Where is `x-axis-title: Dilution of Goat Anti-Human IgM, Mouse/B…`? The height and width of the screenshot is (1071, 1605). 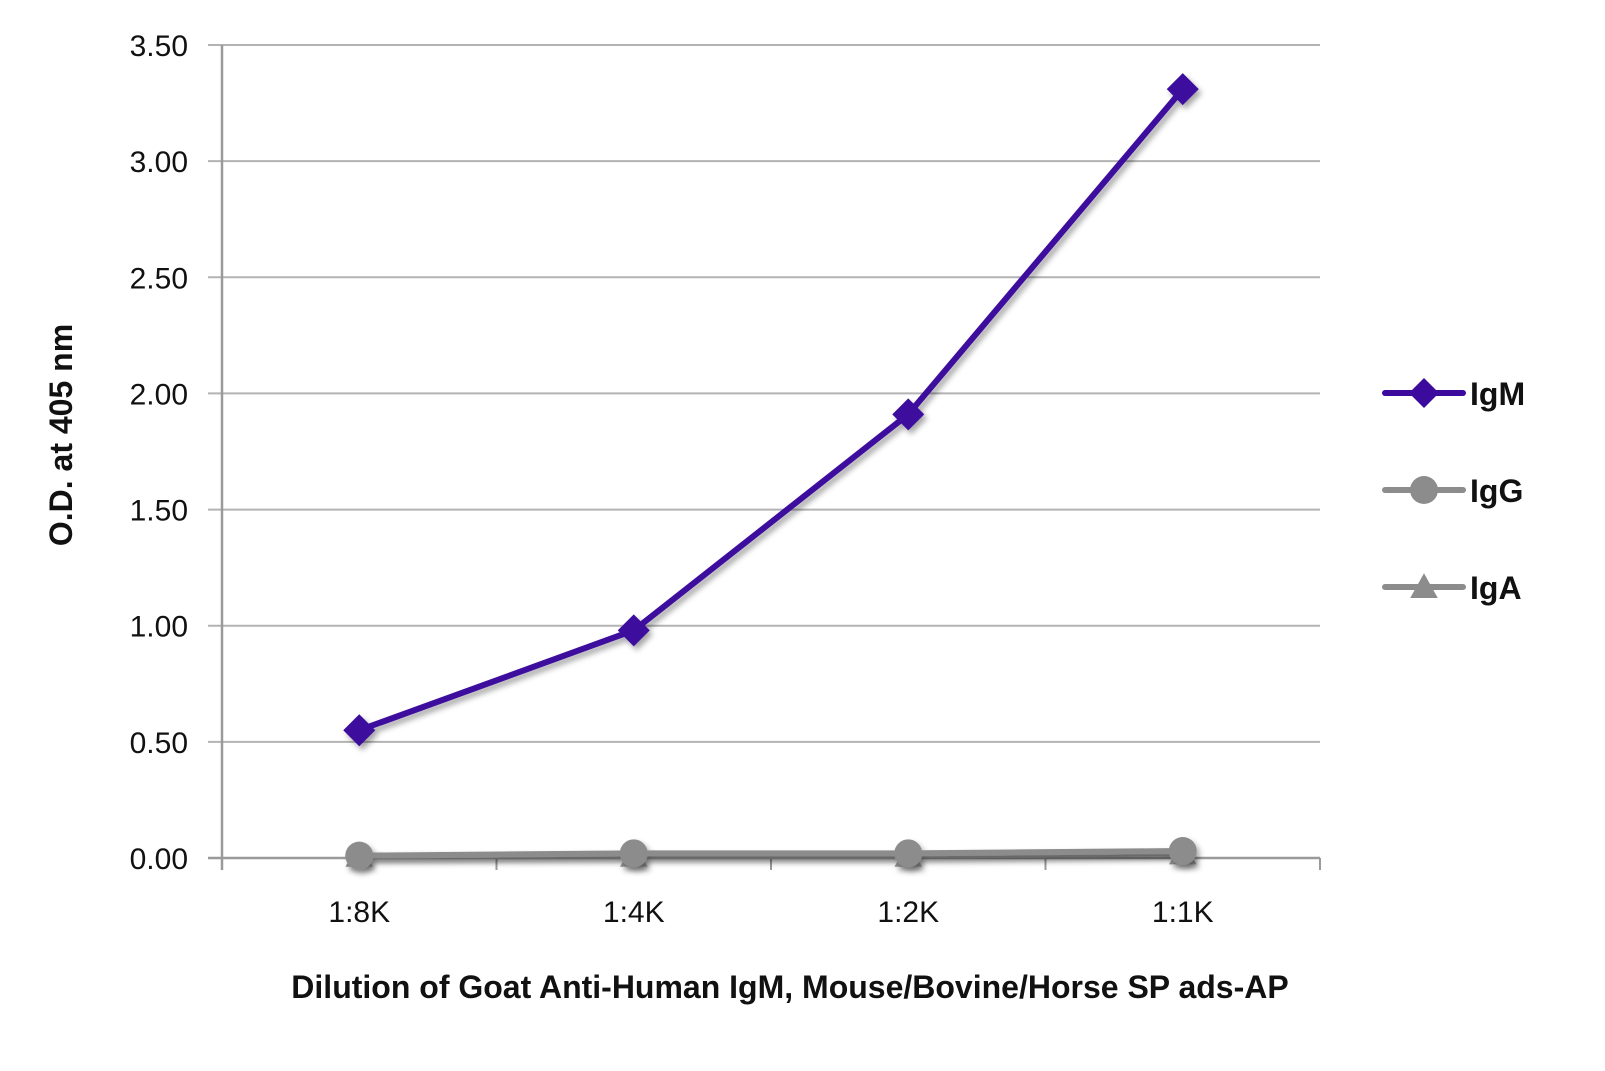
x-axis-title: Dilution of Goat Anti-Human IgM, Mouse/B… is located at coordinates (789, 987).